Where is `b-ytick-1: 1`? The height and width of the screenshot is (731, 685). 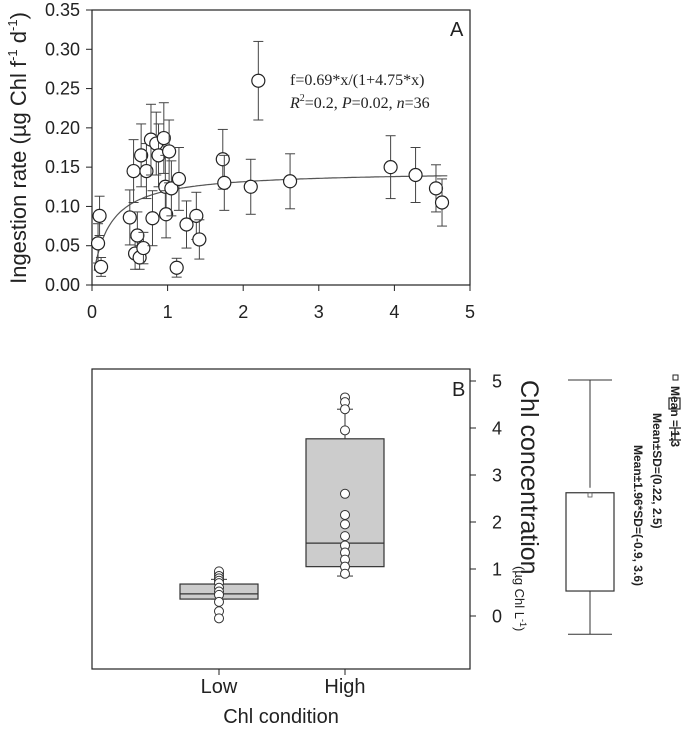 b-ytick-1: 1 is located at coordinates (497, 570).